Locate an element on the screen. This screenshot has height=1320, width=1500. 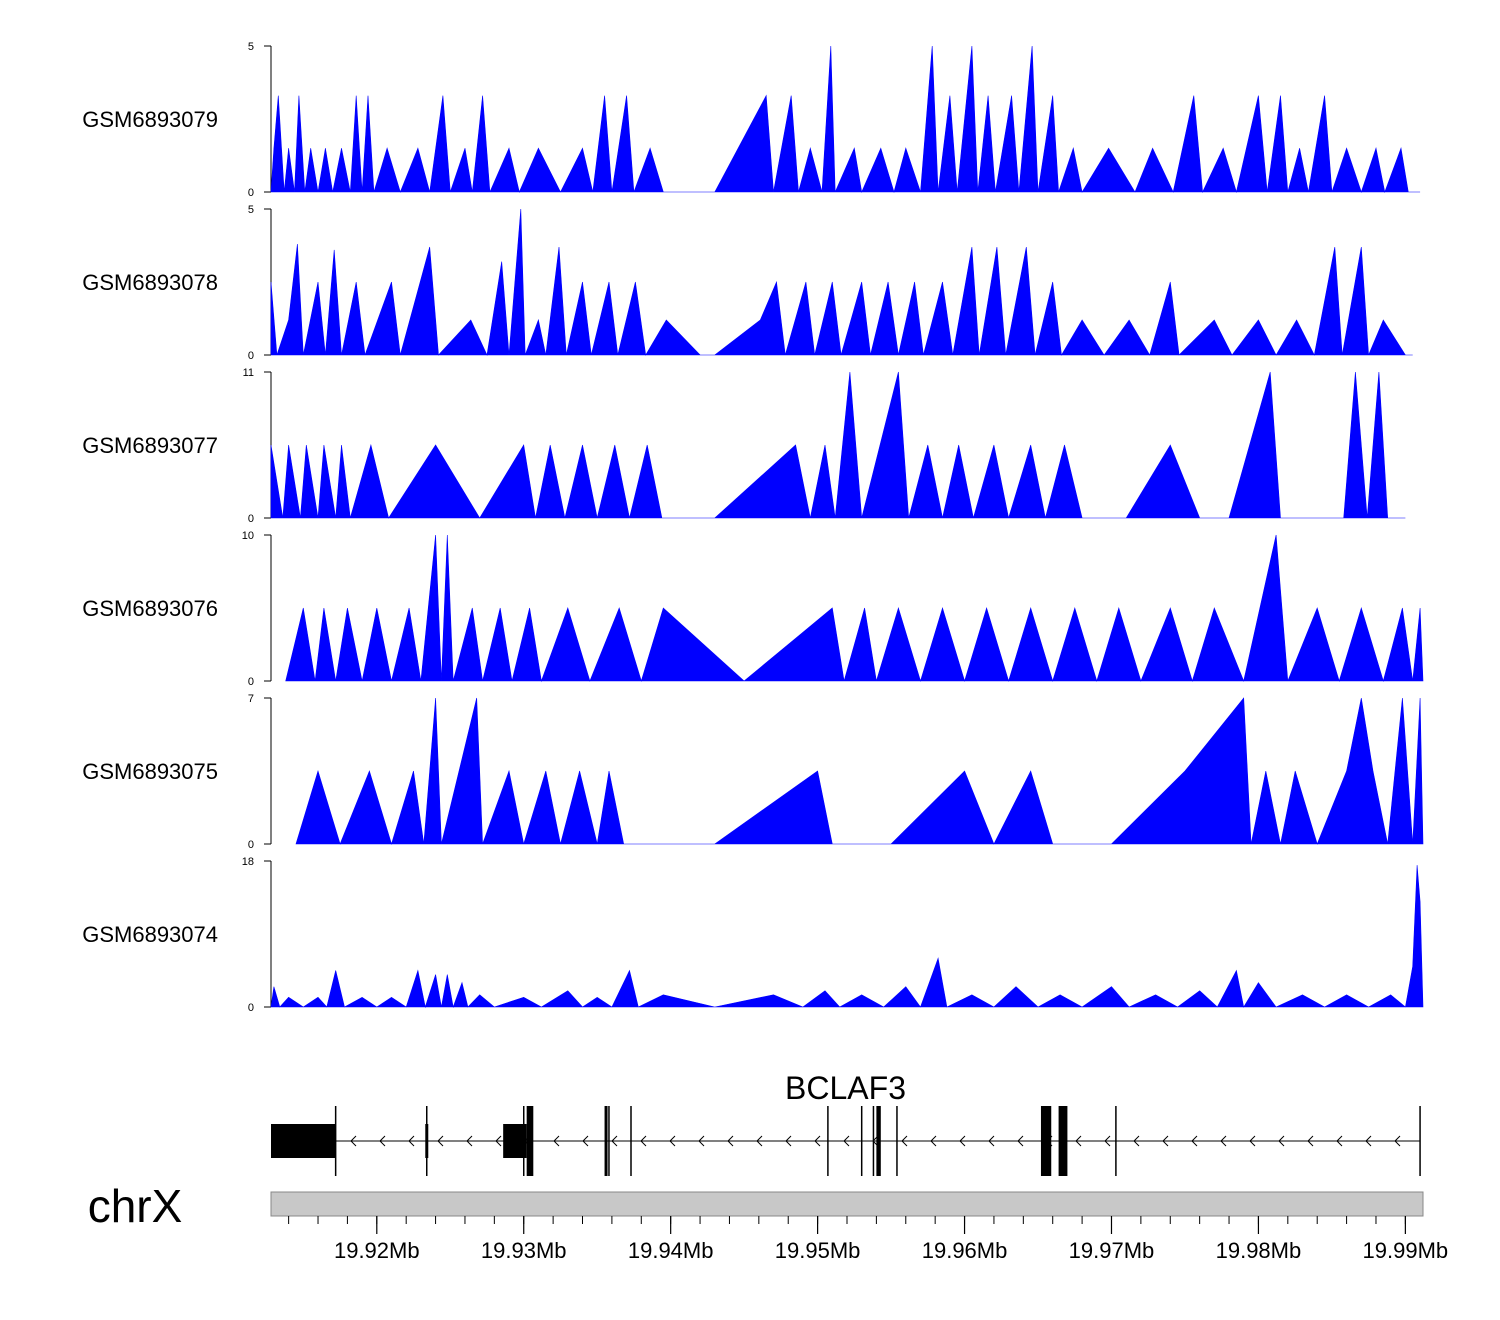
track-gsm6893077: GSM6893077 11 0 is located at coordinates (744, 446).